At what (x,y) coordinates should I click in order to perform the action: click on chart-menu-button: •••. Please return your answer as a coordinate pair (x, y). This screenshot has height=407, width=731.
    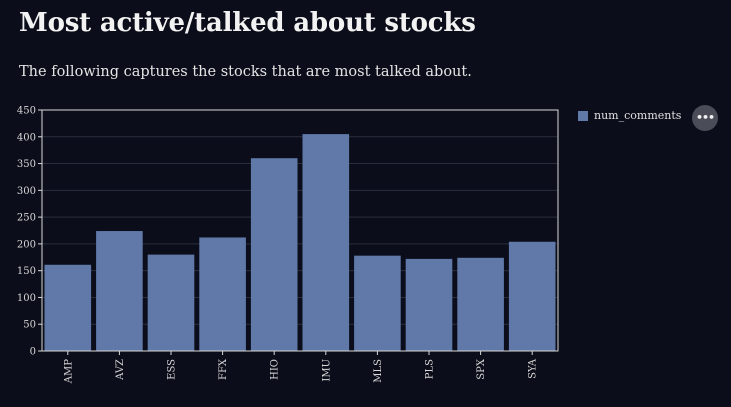
    Looking at the image, I should click on (705, 118).